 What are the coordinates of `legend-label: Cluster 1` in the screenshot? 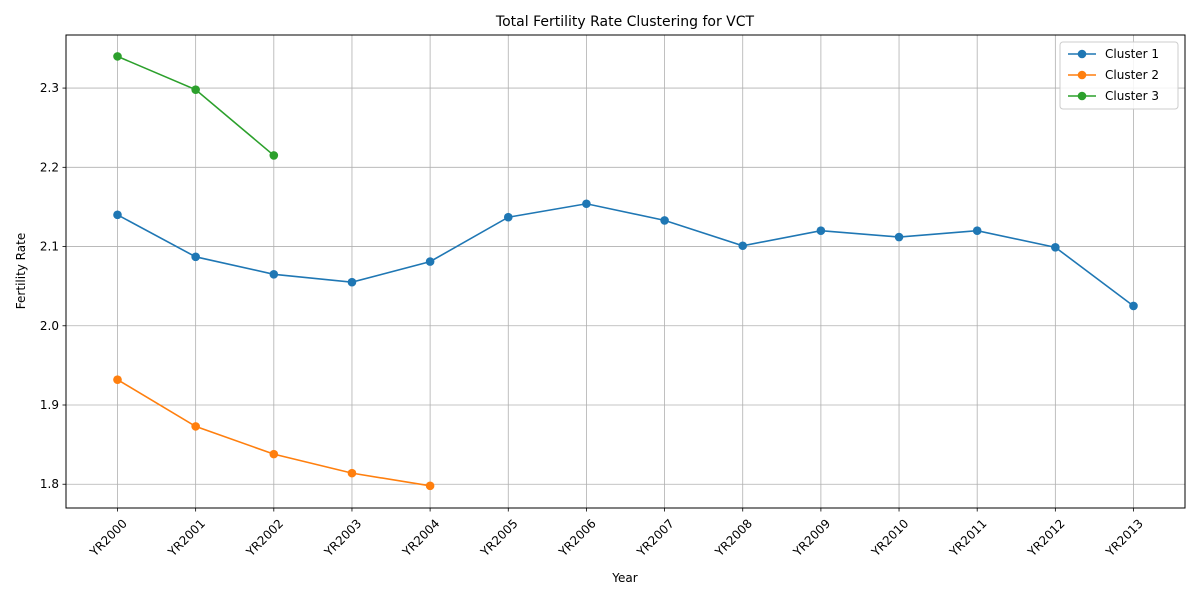 It's located at (1132, 54).